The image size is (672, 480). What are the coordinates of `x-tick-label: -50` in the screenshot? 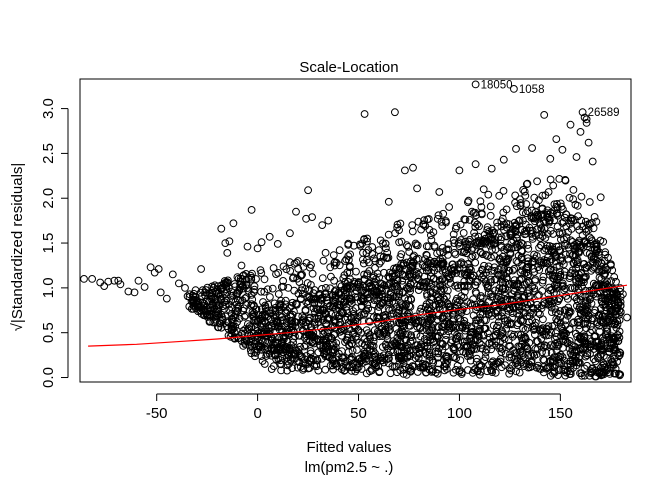 It's located at (157, 413).